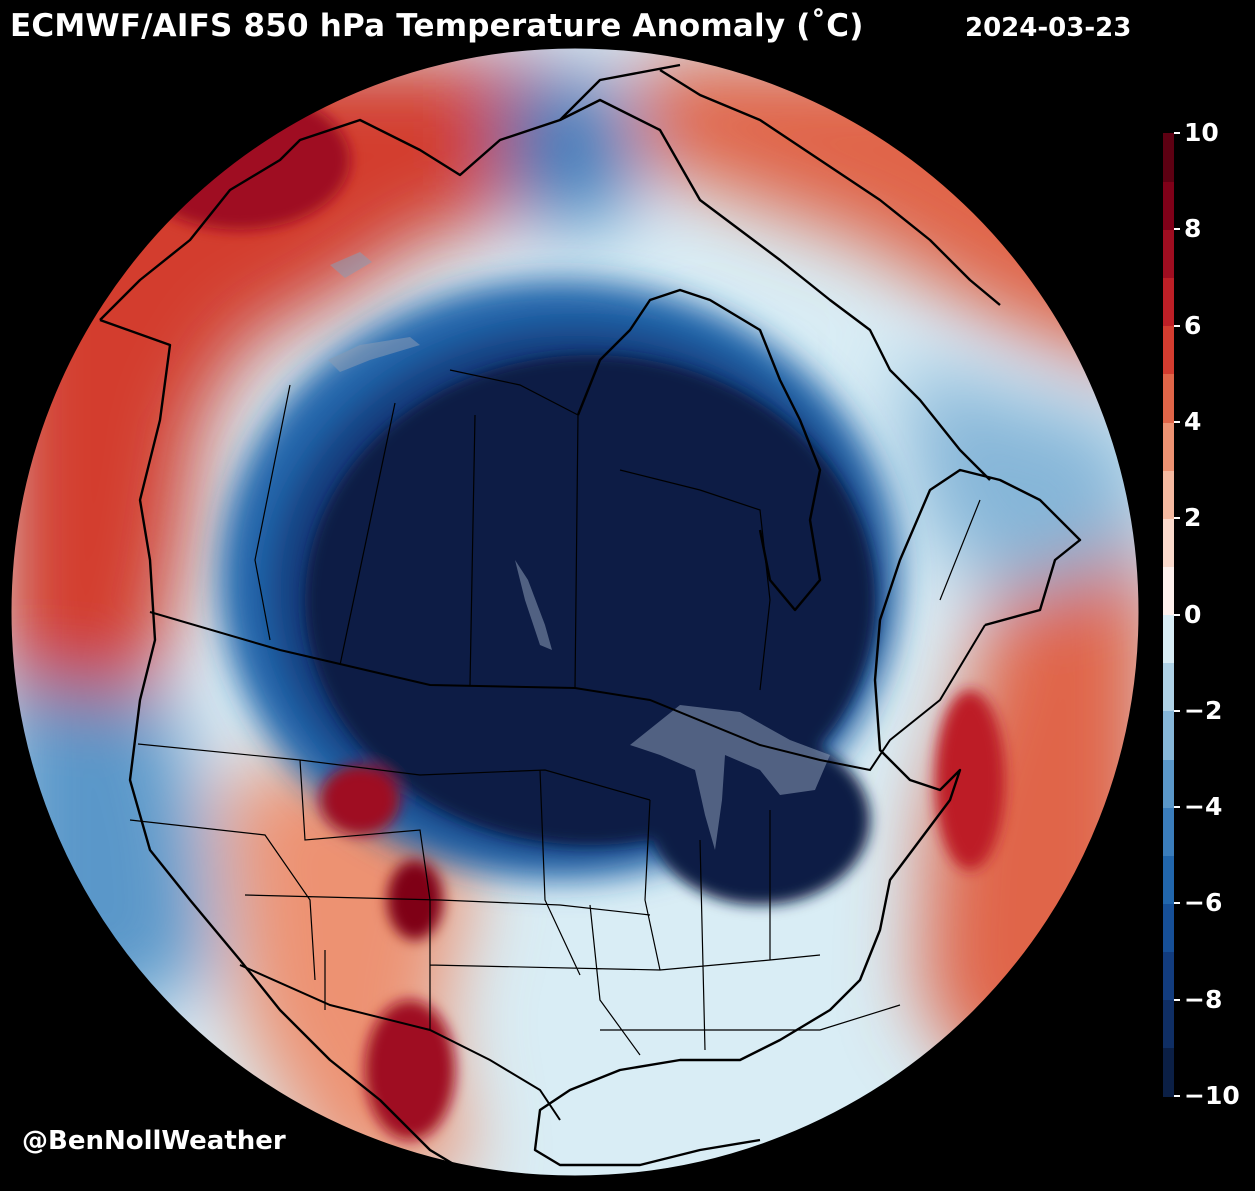 This screenshot has height=1191, width=1255. What do you see at coordinates (699, 450) in the screenshot?
I see `hudson-bay-coastline` at bounding box center [699, 450].